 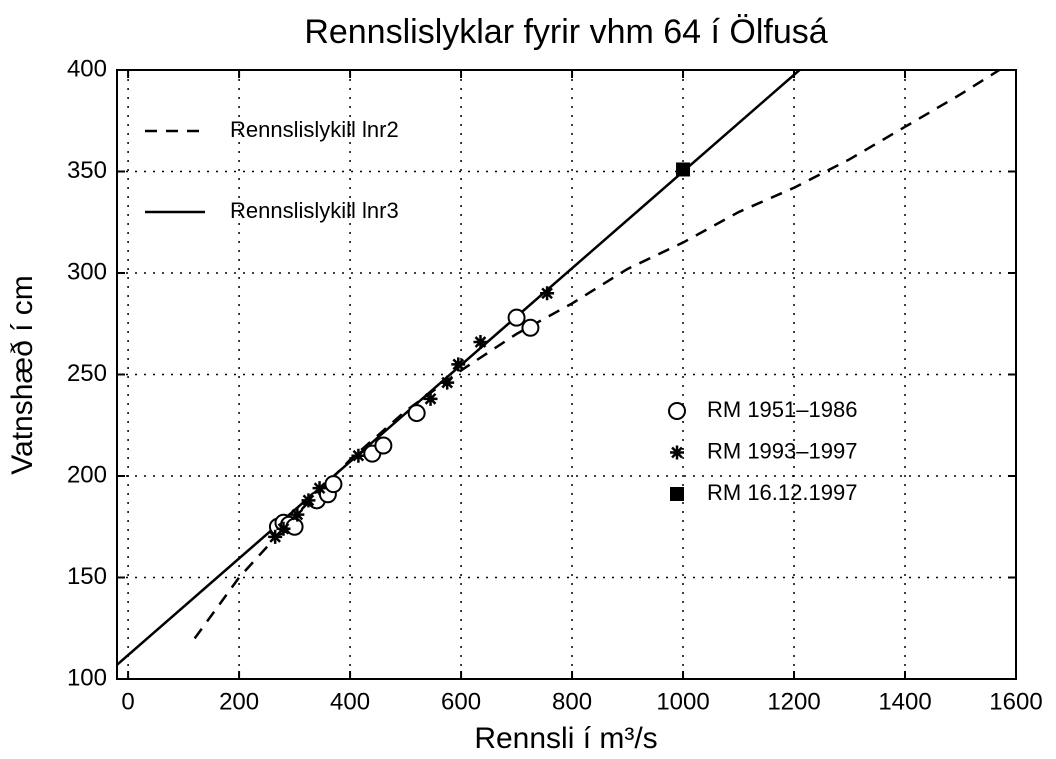 I want to click on y-tick-label: 150, so click(x=87, y=576).